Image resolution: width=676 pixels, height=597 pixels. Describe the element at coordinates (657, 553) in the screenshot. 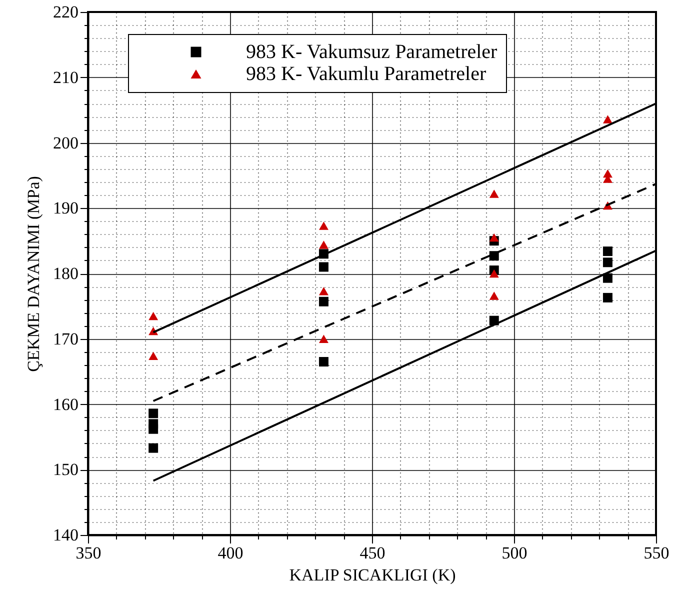

I see `x-tick-label: 550` at that location.